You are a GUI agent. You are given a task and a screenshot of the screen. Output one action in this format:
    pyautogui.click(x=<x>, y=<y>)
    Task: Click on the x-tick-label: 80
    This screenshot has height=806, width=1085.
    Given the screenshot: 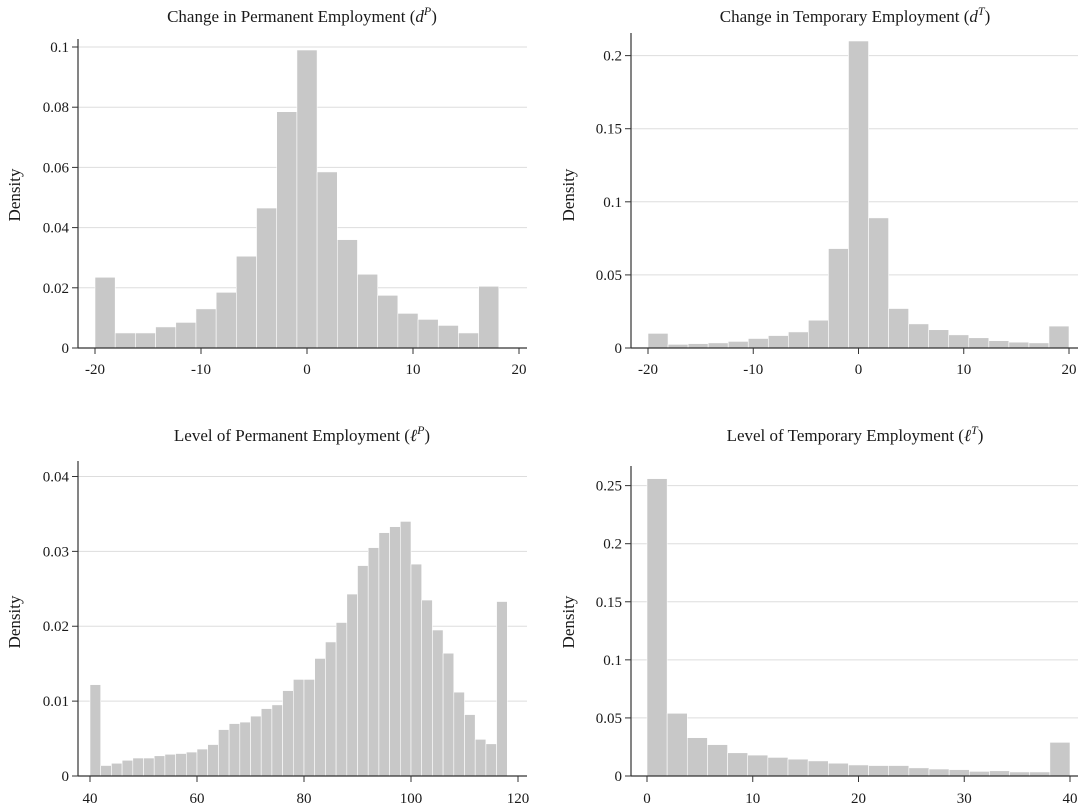 What is the action you would take?
    pyautogui.click(x=304, y=798)
    